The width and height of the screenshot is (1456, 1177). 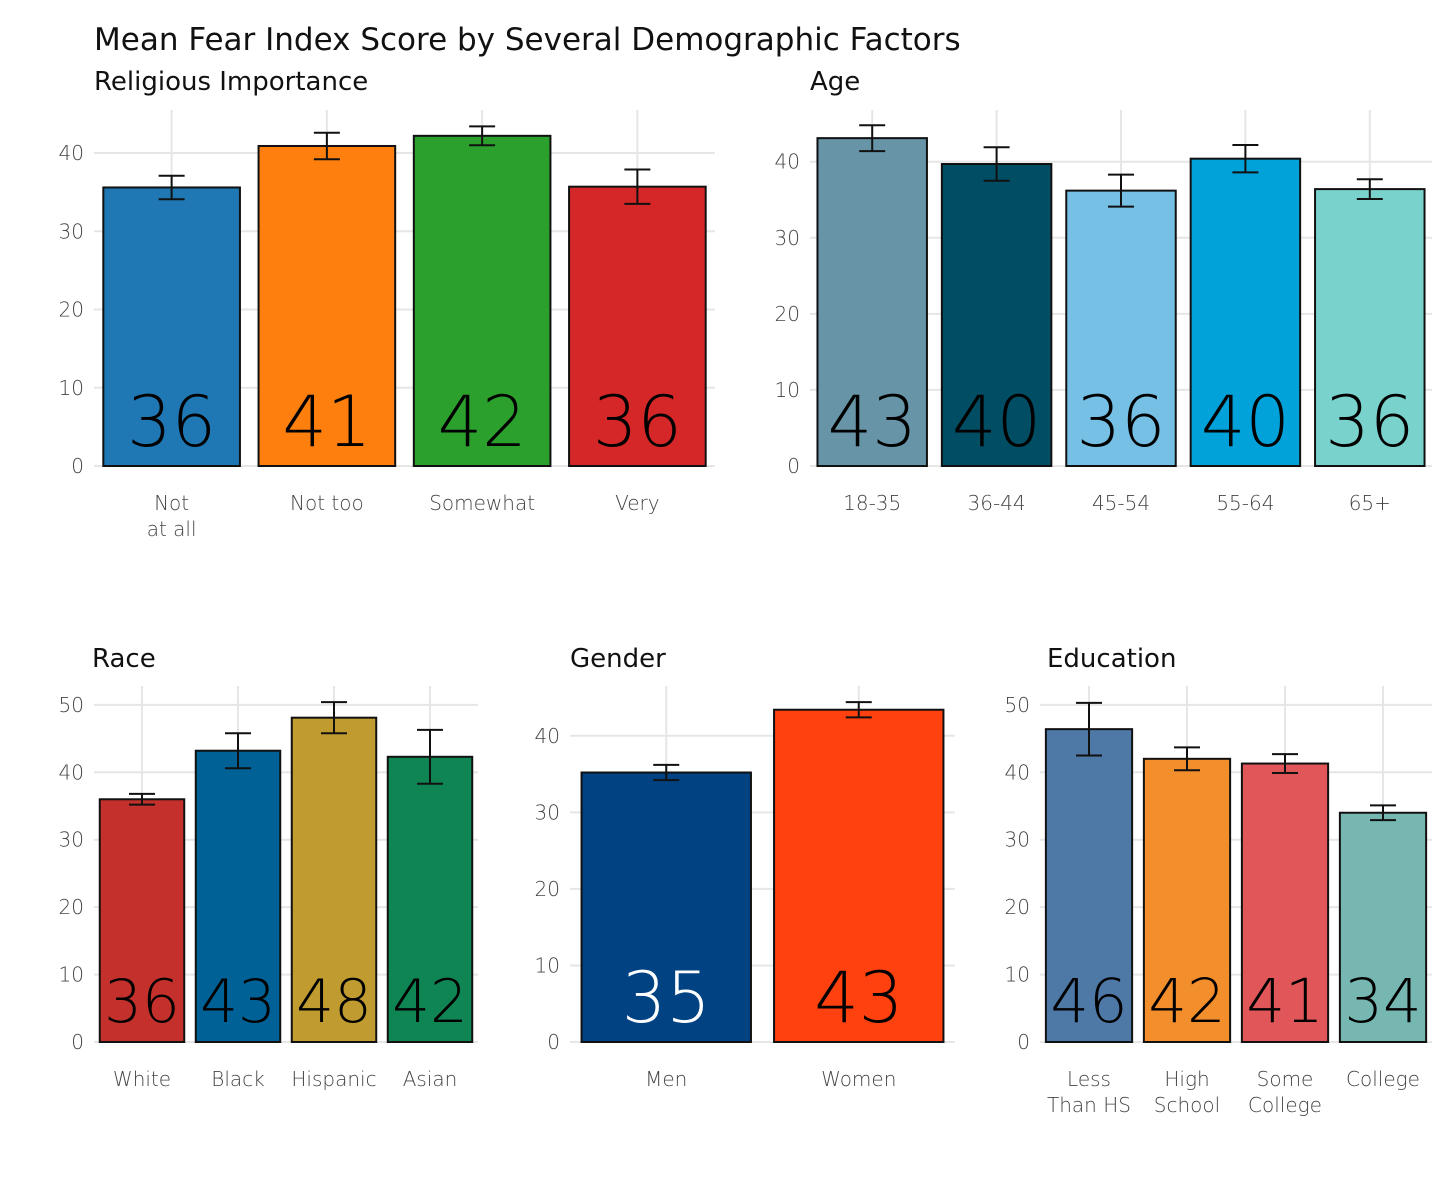 What do you see at coordinates (1370, 503) in the screenshot?
I see `x-tick-label: 65+` at bounding box center [1370, 503].